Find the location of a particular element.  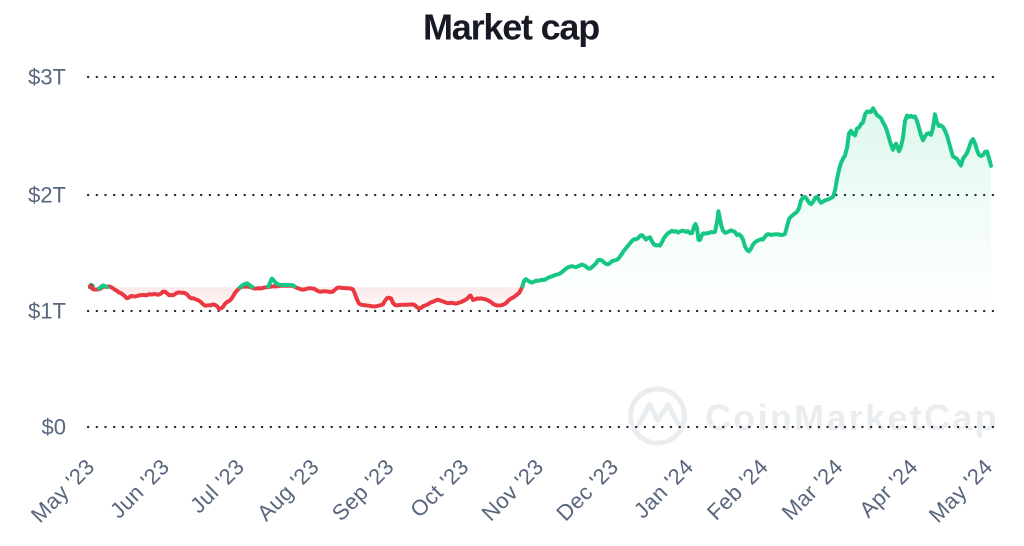

svg-text: Market cap is located at coordinates (511, 27).